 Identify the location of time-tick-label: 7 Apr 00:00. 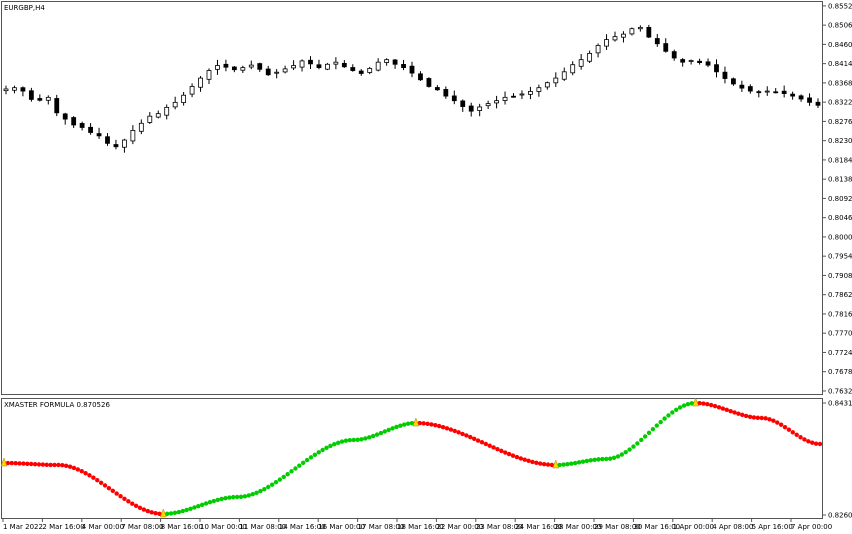
(811, 527).